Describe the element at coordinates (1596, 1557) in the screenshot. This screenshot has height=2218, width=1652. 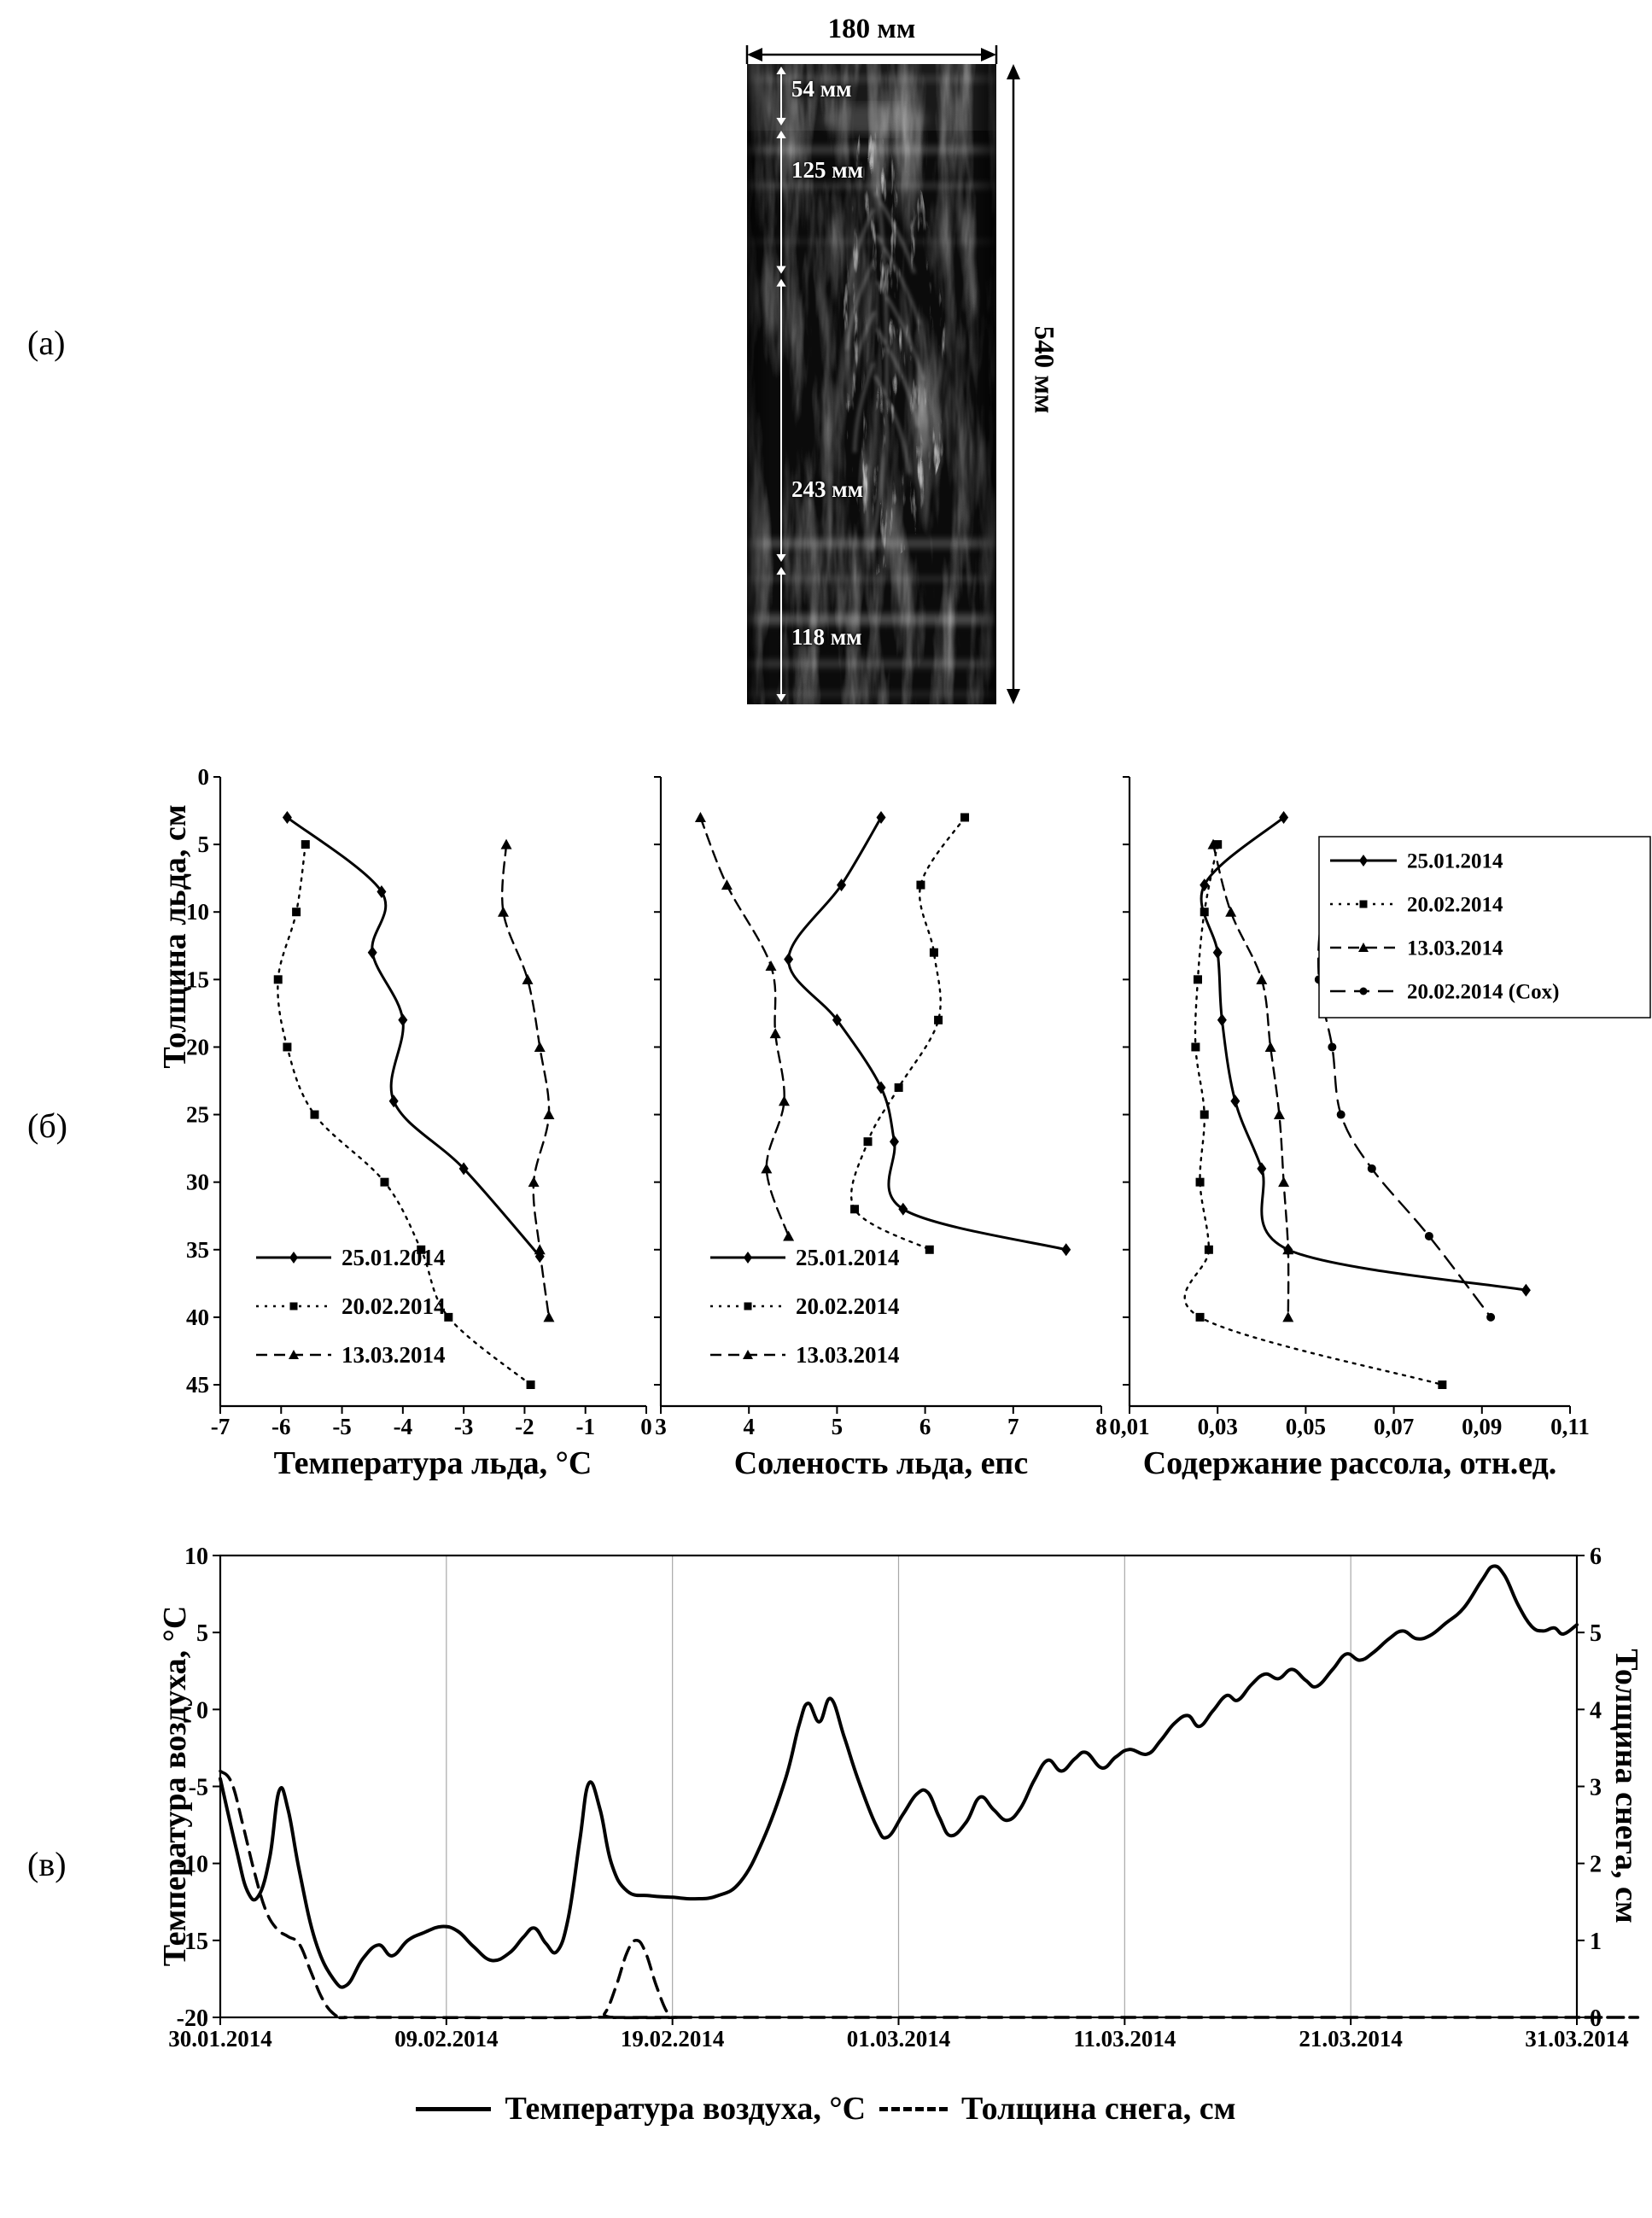
I see `right-tick-label: 6` at that location.